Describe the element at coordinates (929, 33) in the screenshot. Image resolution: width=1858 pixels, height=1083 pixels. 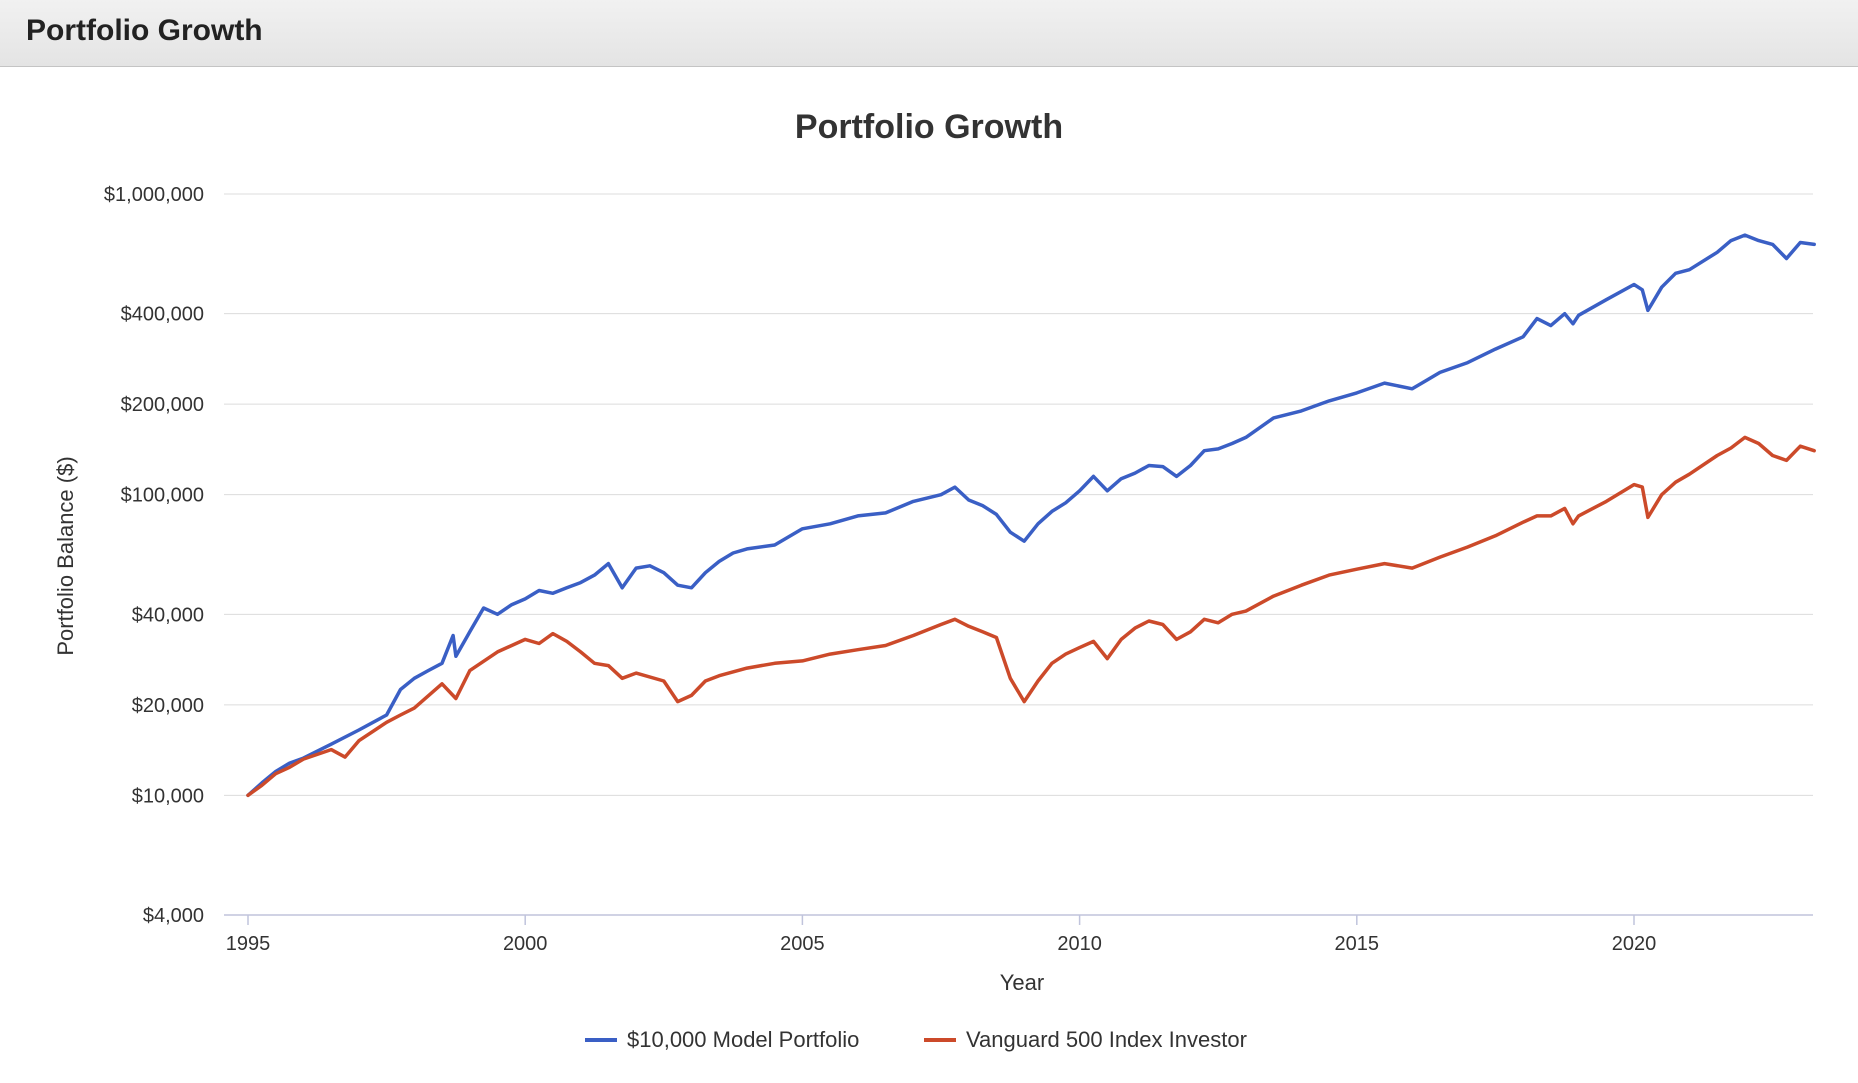
I see `panel-header: Portfolio Growth` at that location.